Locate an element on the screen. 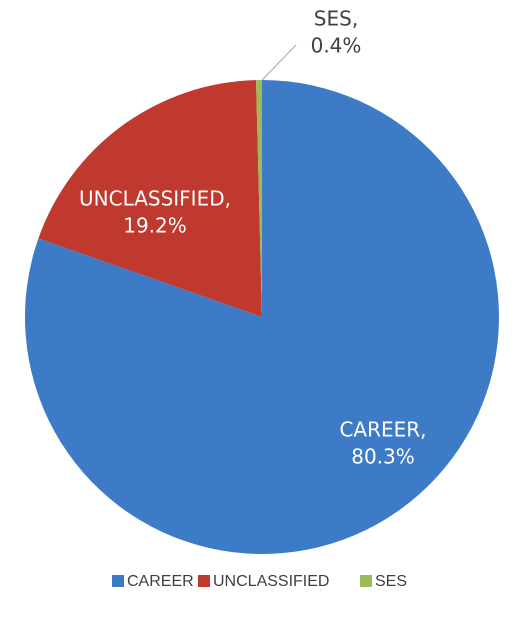 Image resolution: width=514 pixels, height=620 pixels. legend-label: UNCLASSIFIED is located at coordinates (271, 581).